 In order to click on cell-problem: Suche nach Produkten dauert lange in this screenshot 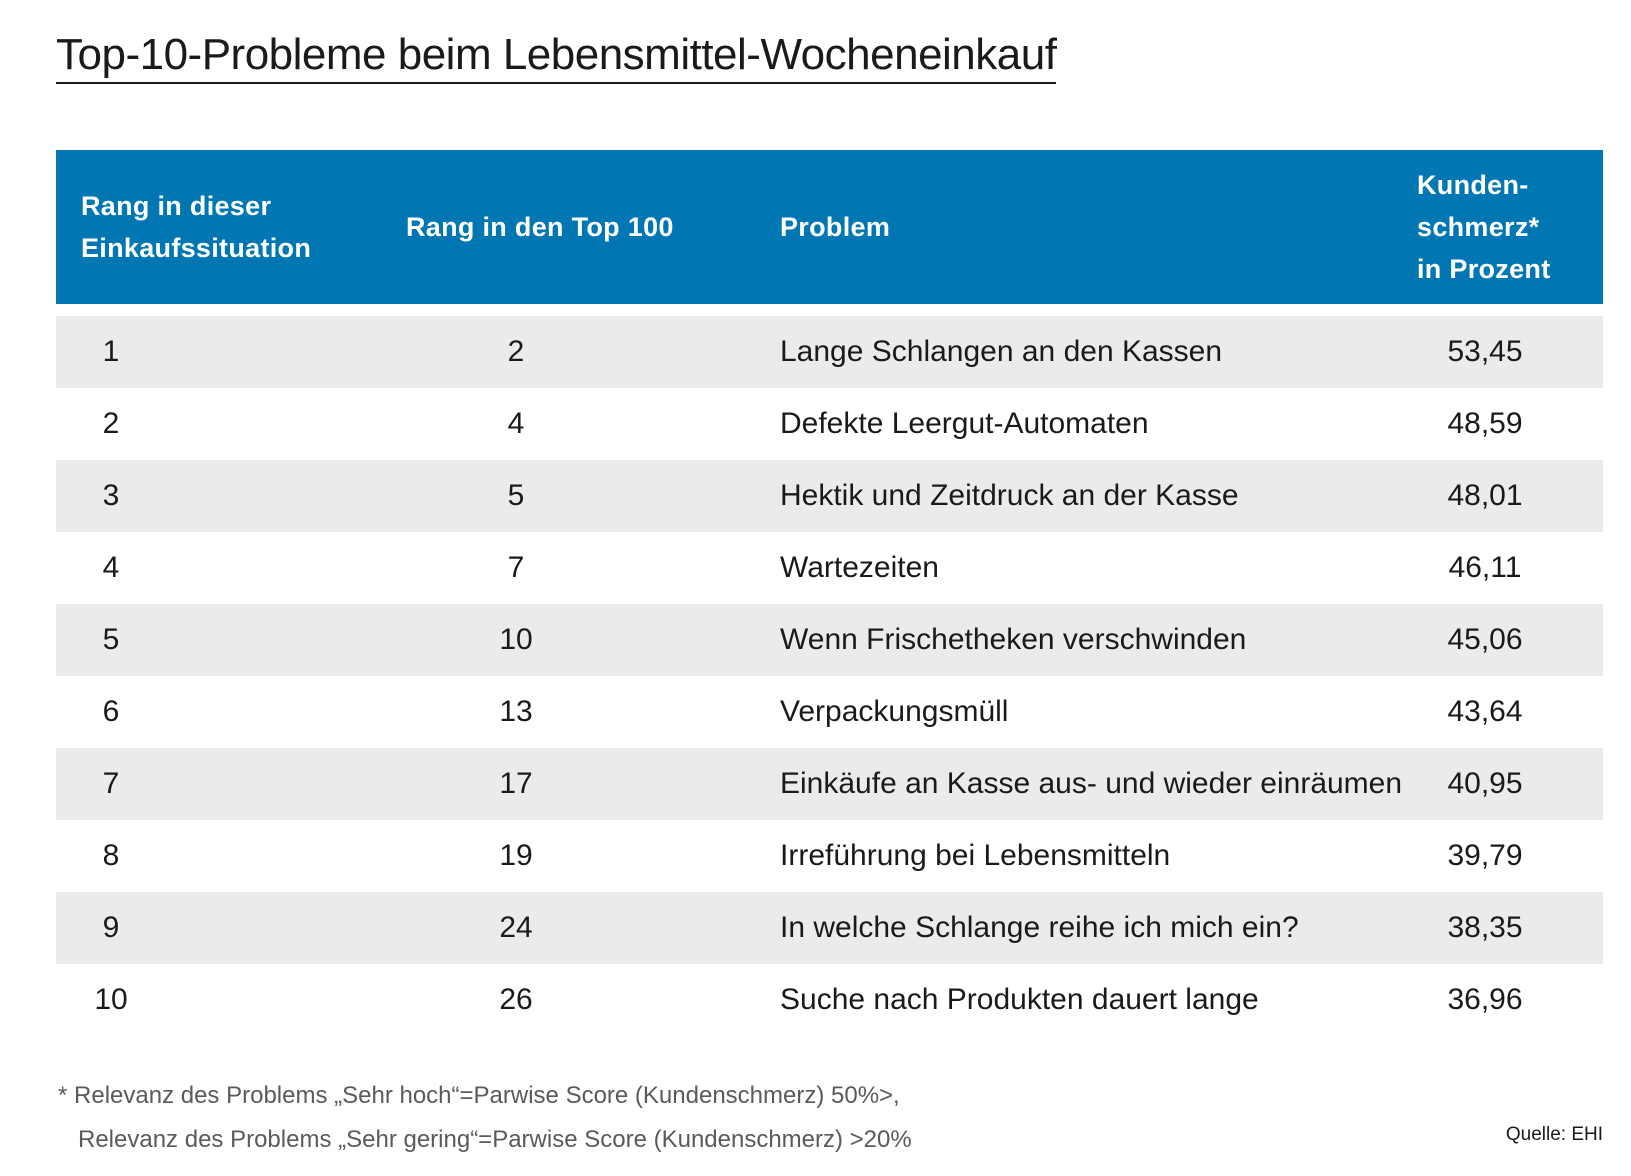, I will do `click(1019, 999)`.